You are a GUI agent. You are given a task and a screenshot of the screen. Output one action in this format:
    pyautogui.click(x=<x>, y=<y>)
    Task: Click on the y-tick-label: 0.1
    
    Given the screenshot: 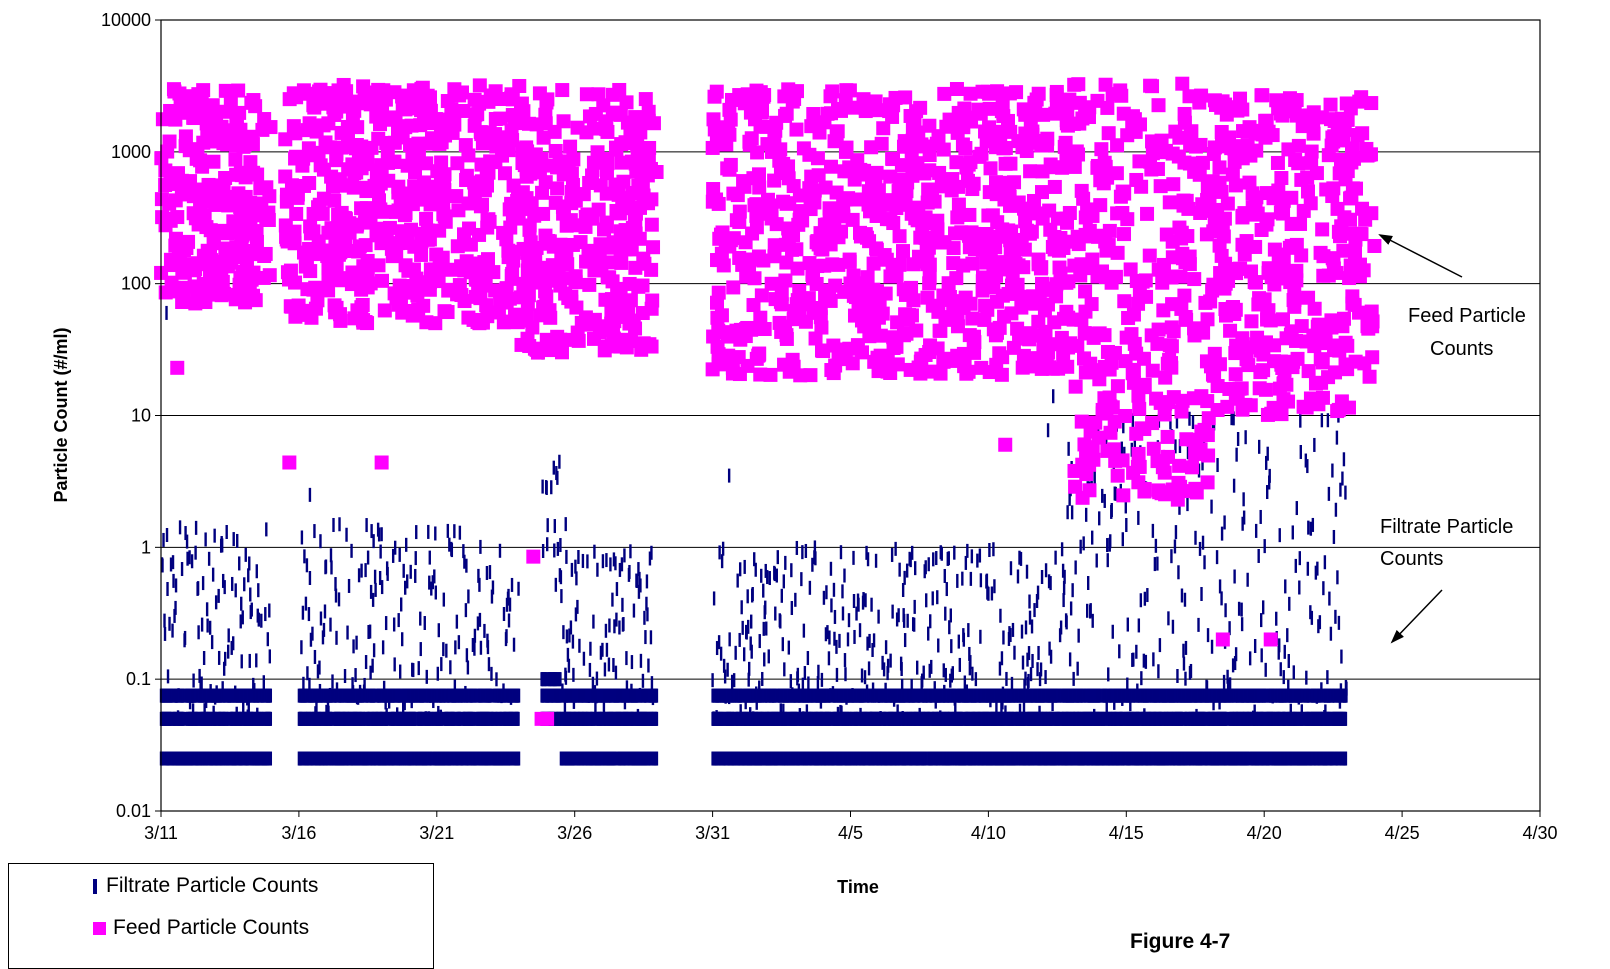 What is the action you would take?
    pyautogui.click(x=138, y=679)
    